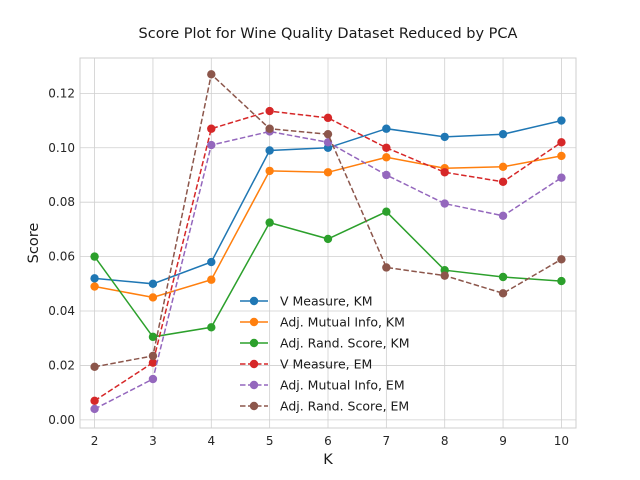 This screenshot has width=640, height=480. I want to click on x-axis-label: K, so click(328, 460).